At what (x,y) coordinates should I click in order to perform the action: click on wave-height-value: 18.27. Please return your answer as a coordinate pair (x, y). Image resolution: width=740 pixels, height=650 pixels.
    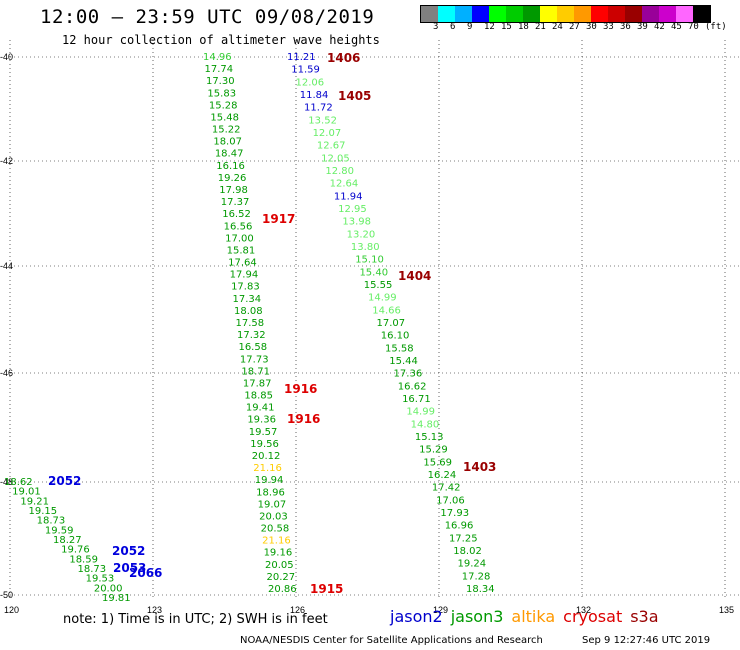
    Looking at the image, I should click on (67, 540).